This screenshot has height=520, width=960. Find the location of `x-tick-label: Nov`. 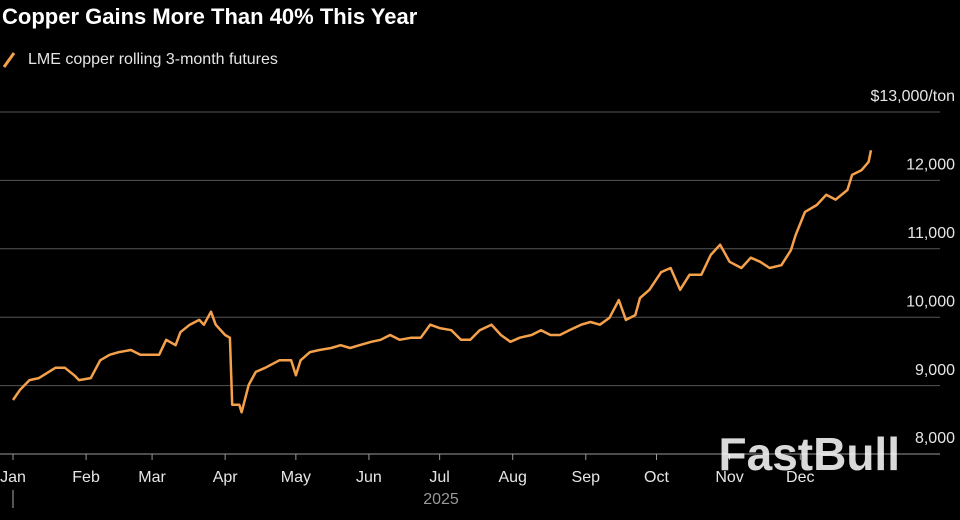

x-tick-label: Nov is located at coordinates (729, 477).